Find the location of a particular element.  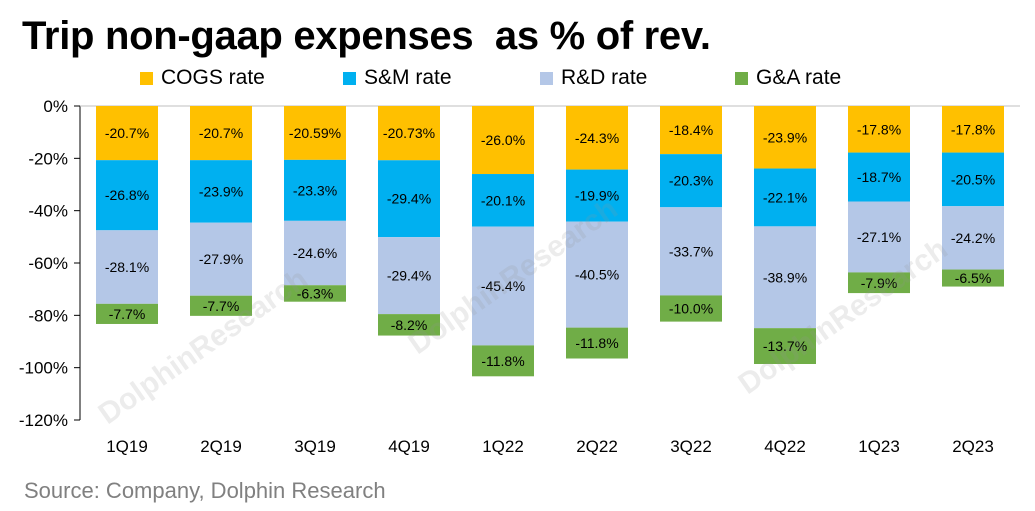

y-tick-label: -60% is located at coordinates (48, 263).